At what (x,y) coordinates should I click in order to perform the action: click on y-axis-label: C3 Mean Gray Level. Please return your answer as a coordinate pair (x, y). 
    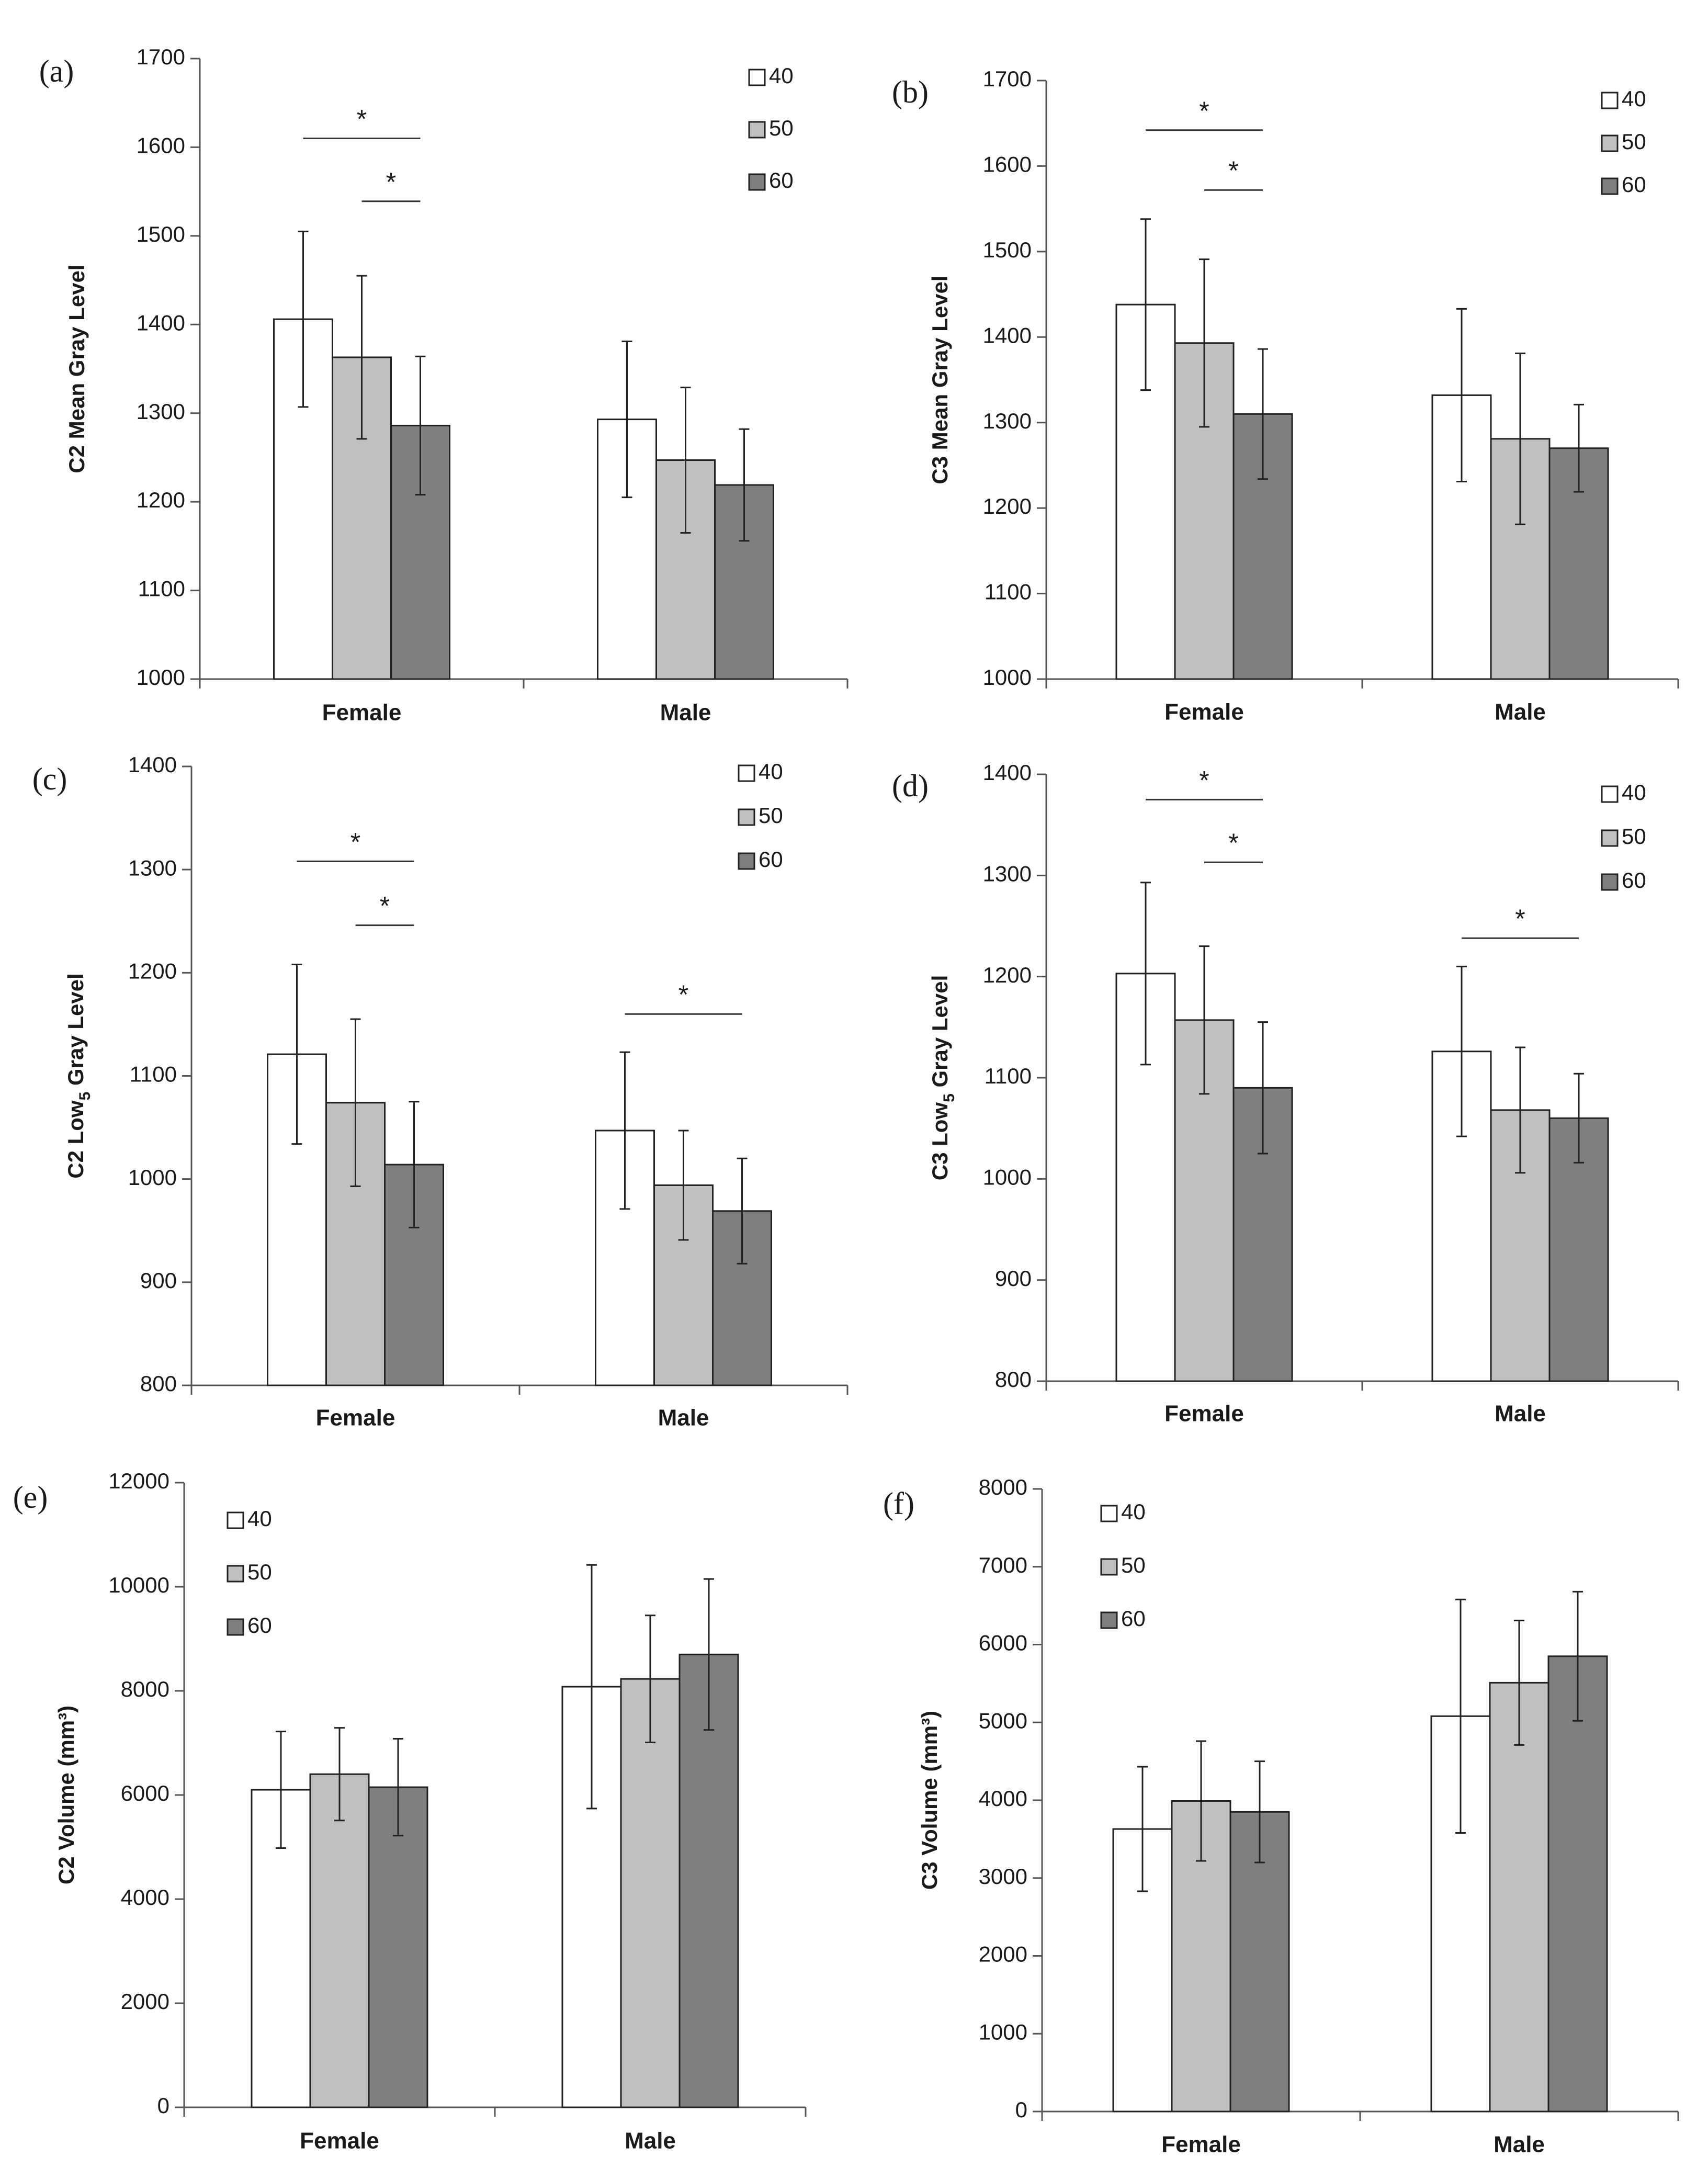
    Looking at the image, I should click on (940, 379).